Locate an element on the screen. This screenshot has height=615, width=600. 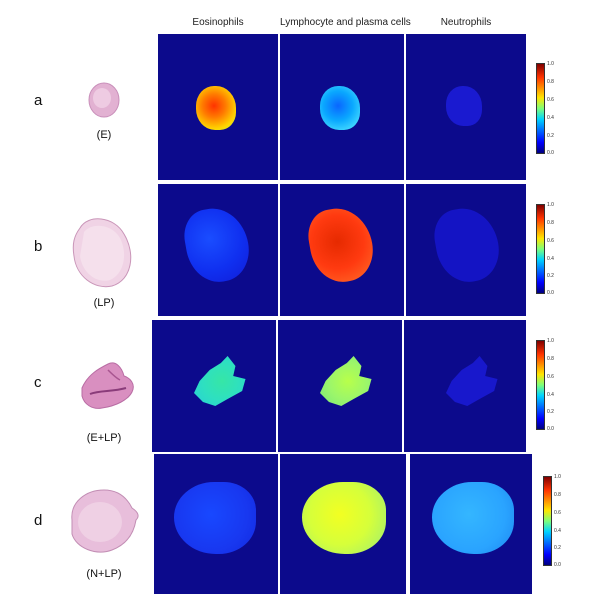
heatmap-a-neutrophils is located at coordinates (466, 107).